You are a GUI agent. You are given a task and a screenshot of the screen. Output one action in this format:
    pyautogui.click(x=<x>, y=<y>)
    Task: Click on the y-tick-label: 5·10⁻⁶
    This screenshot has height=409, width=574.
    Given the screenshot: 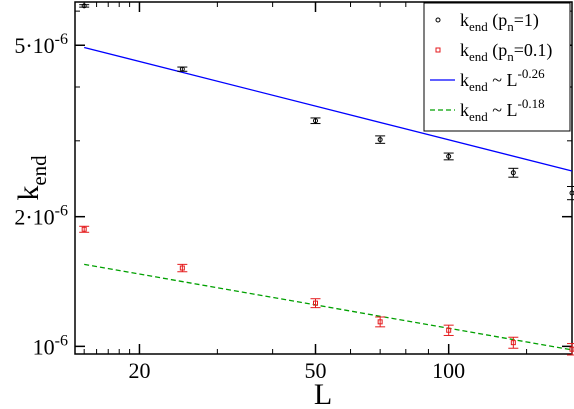 What is the action you would take?
    pyautogui.click(x=41, y=44)
    